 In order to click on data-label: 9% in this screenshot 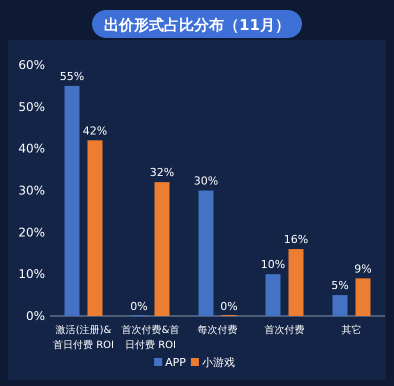, I will do `click(363, 269)`.